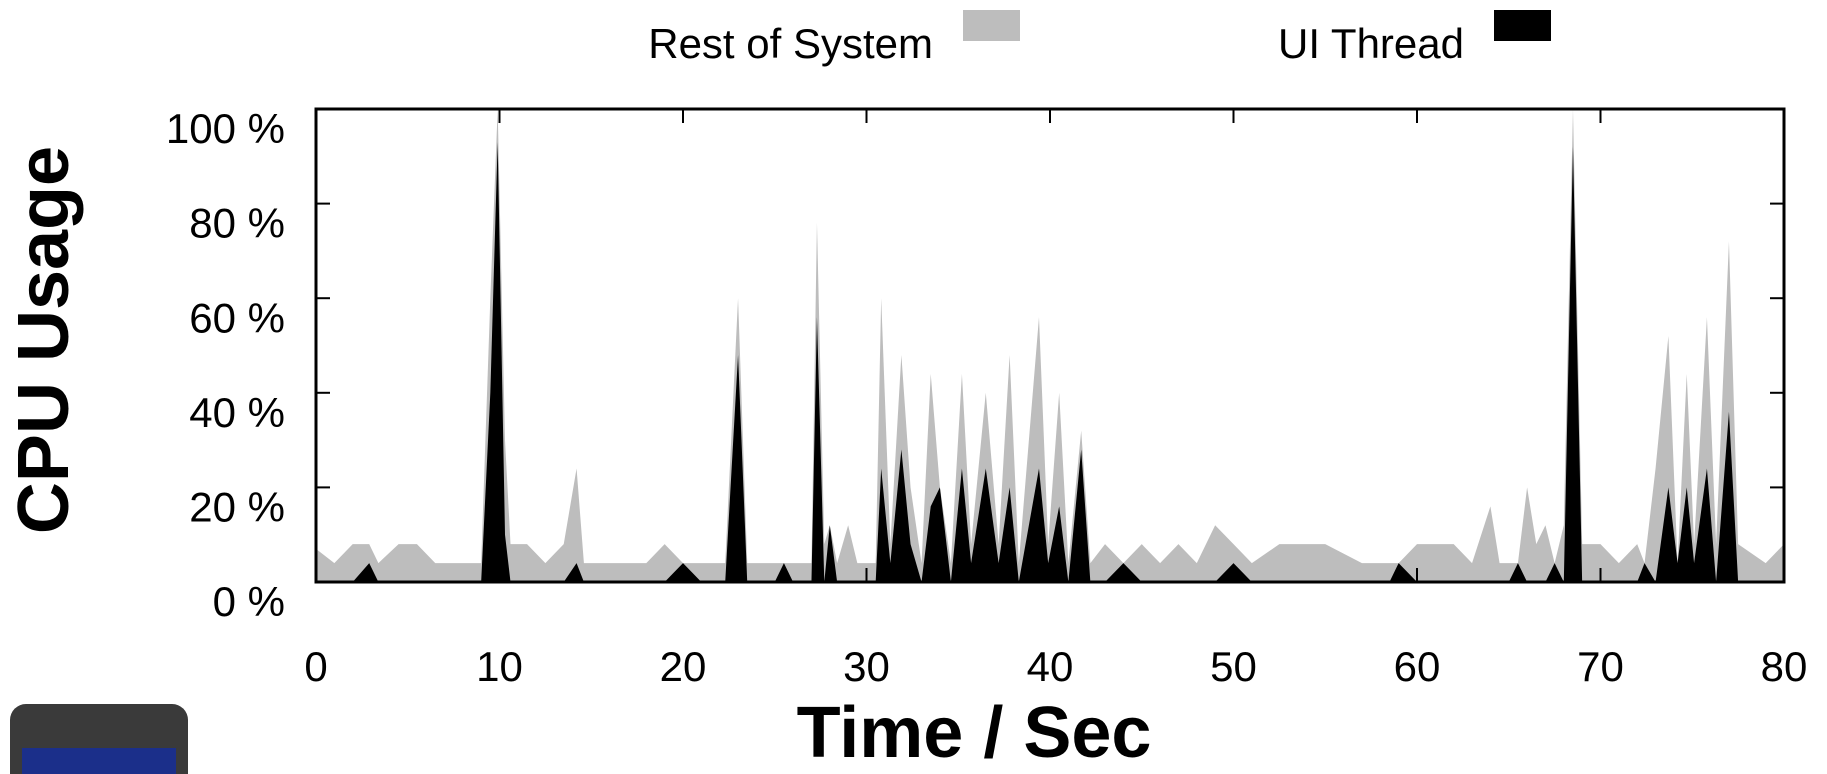  What do you see at coordinates (249, 601) in the screenshot?
I see `y-tick-label: 0 %` at bounding box center [249, 601].